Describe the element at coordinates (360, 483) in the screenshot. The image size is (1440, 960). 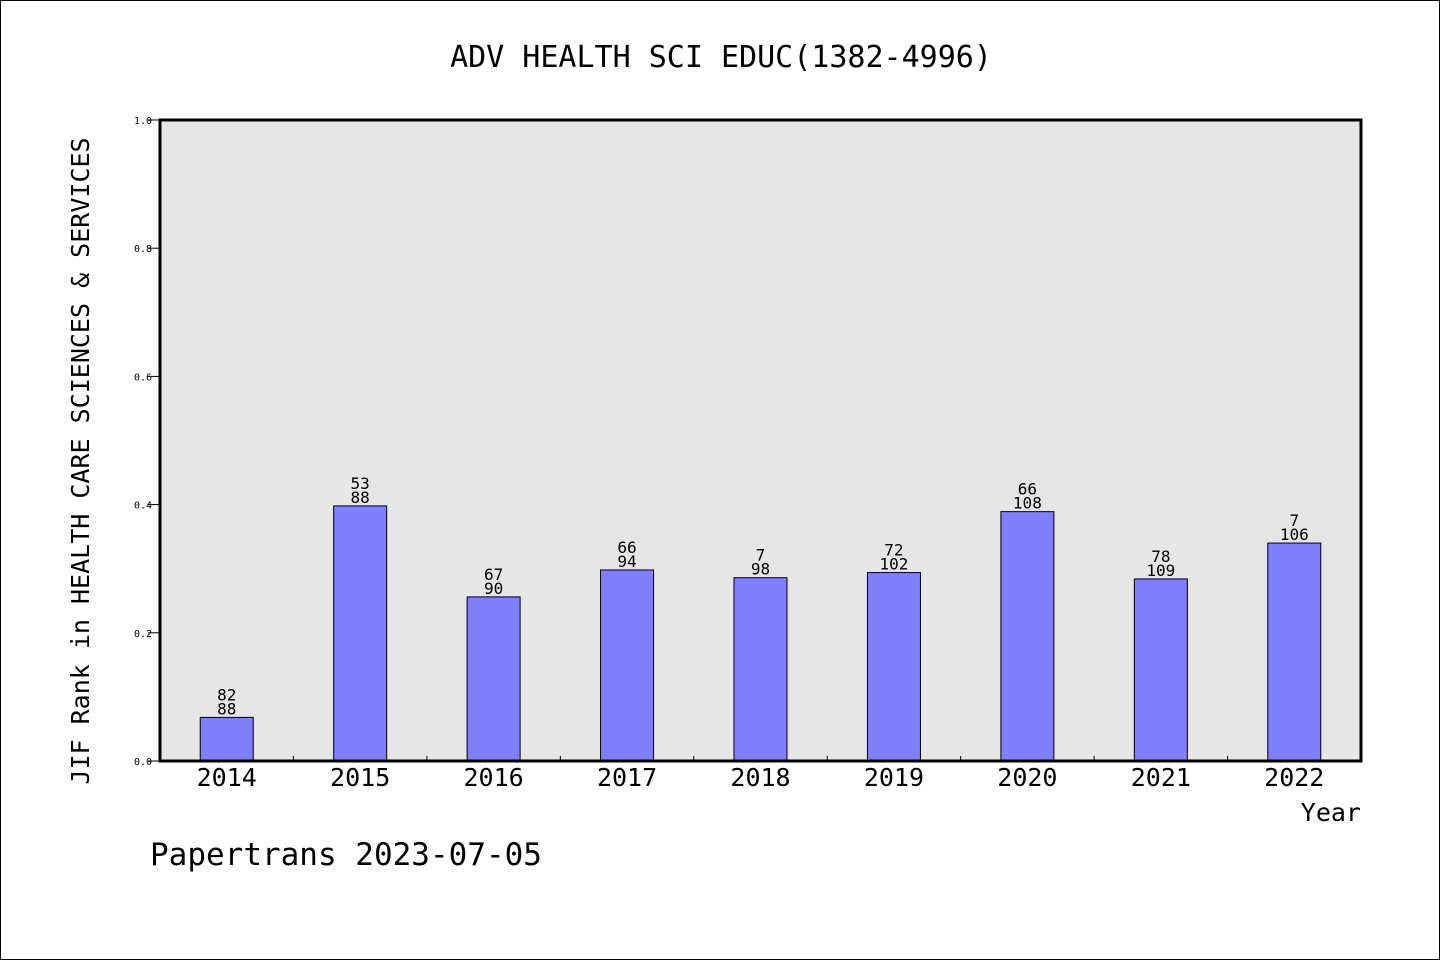
I see `bar-label-top: 53` at that location.